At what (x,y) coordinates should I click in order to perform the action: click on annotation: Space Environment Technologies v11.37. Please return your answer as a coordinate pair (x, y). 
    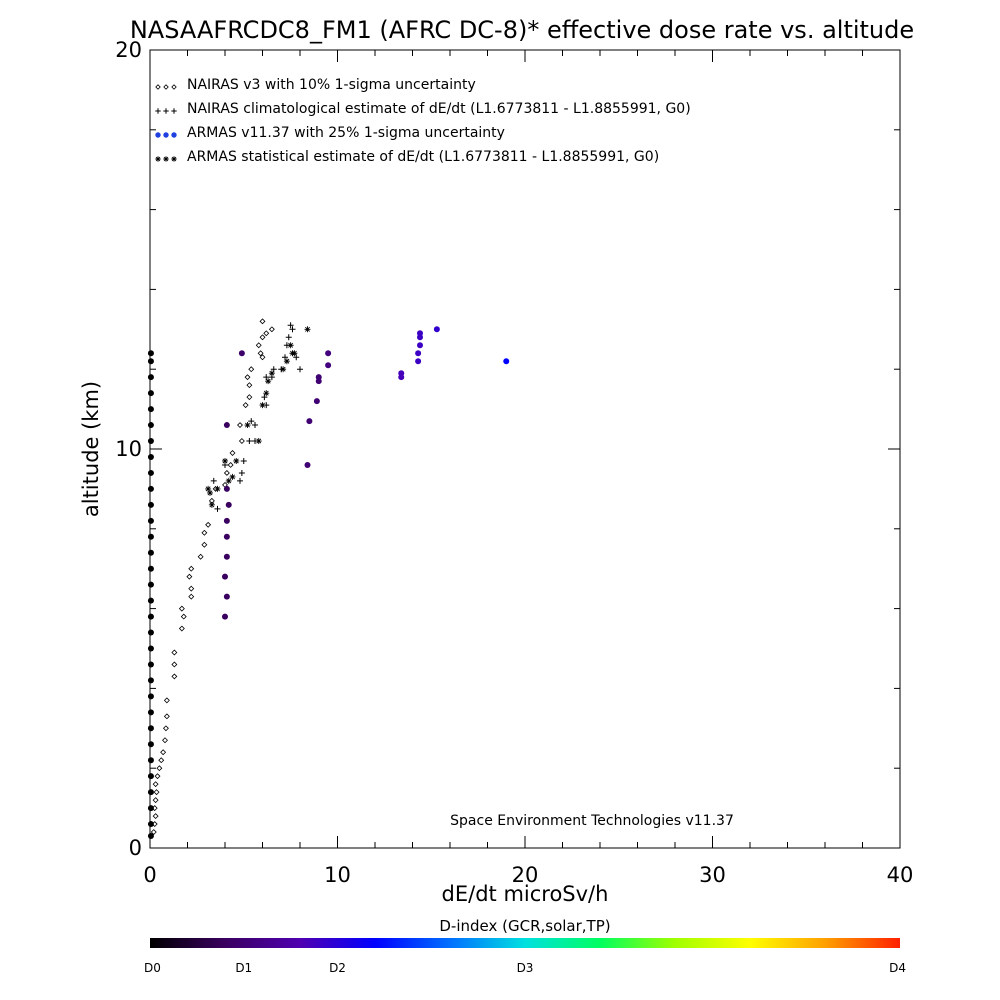
    Looking at the image, I should click on (592, 821).